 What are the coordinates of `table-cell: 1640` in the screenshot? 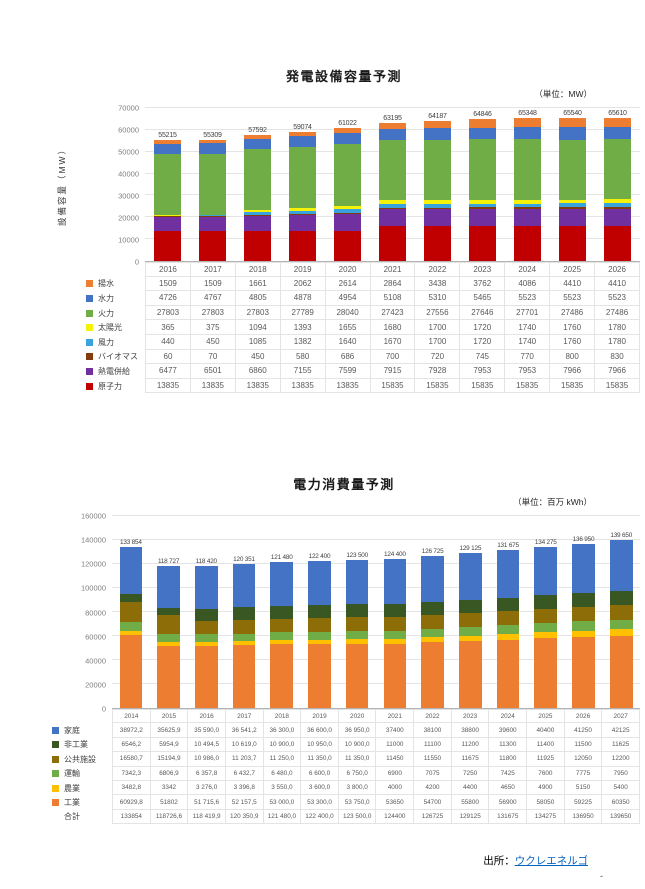 It's located at (348, 342).